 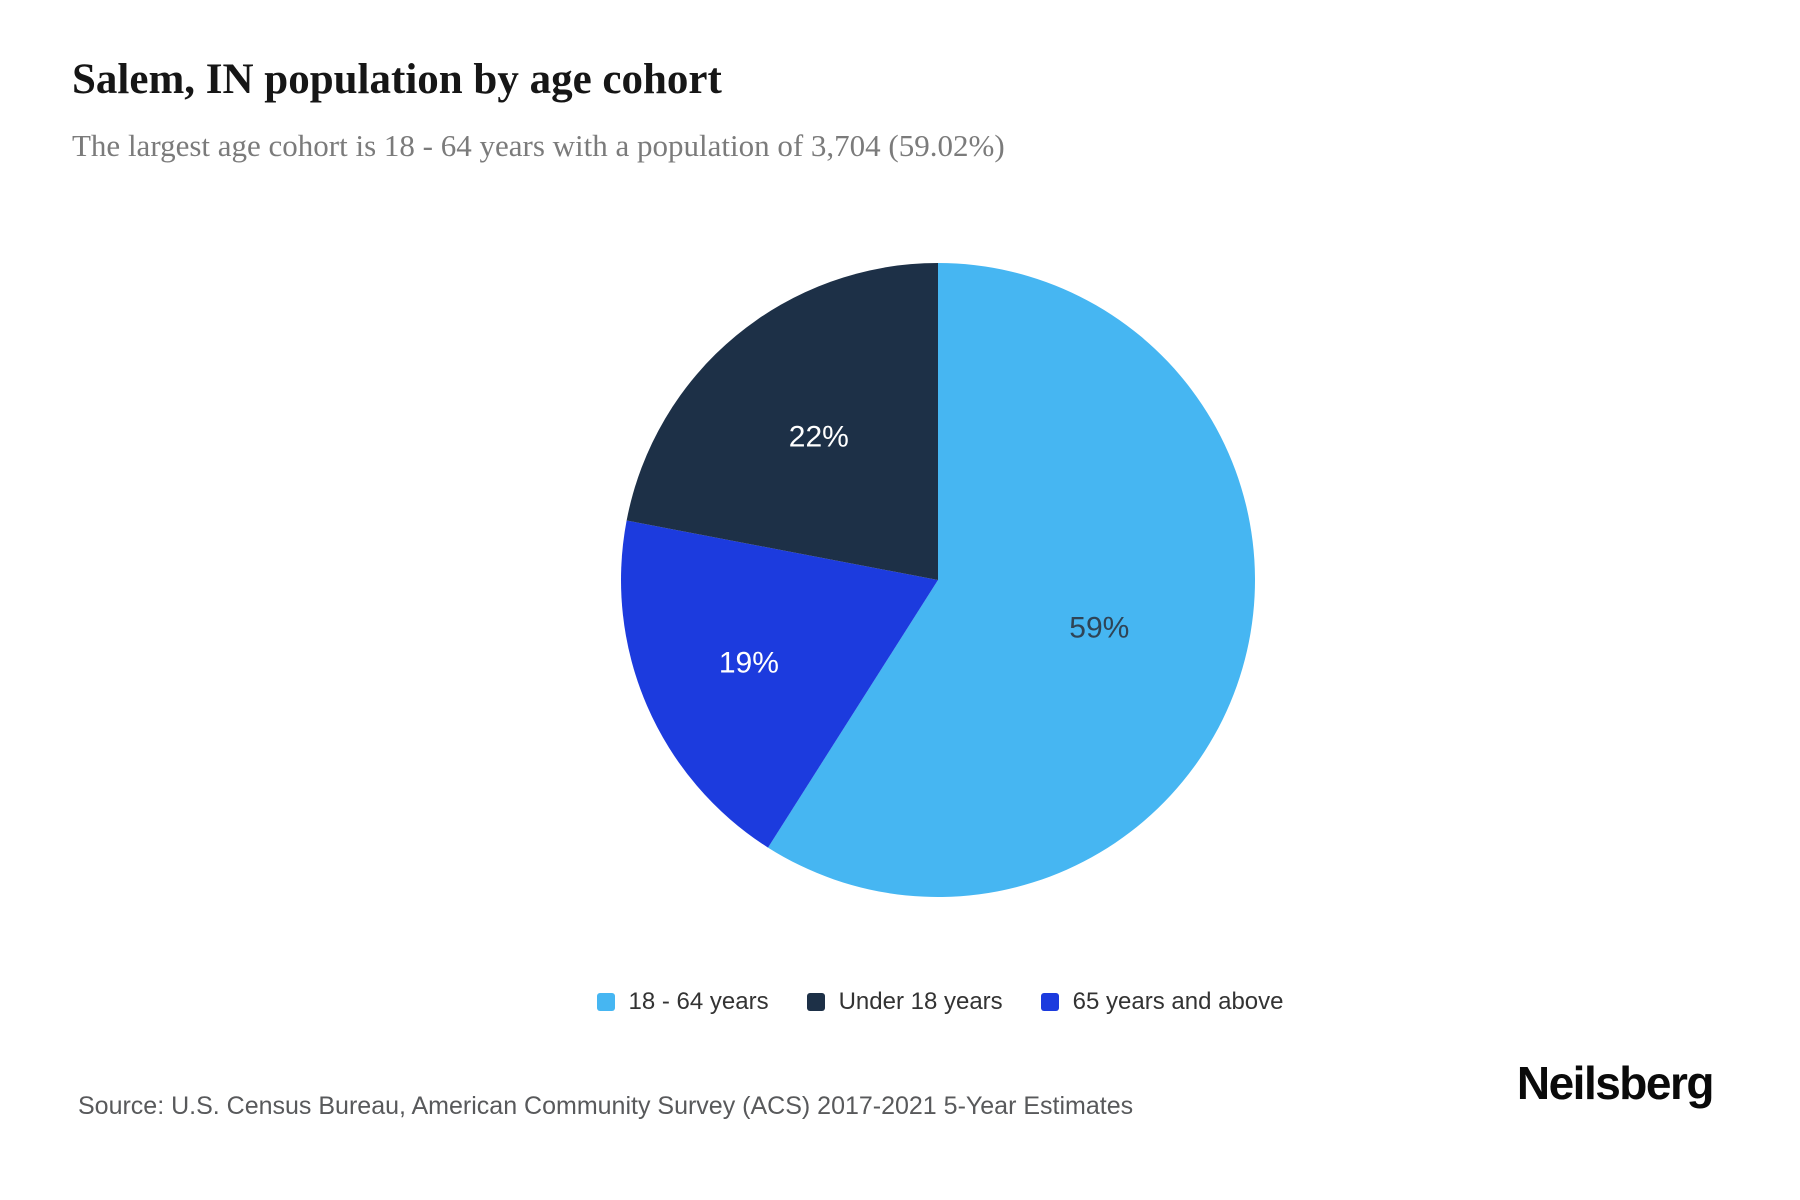 I want to click on legend-label: Under 18 years, so click(x=920, y=1001).